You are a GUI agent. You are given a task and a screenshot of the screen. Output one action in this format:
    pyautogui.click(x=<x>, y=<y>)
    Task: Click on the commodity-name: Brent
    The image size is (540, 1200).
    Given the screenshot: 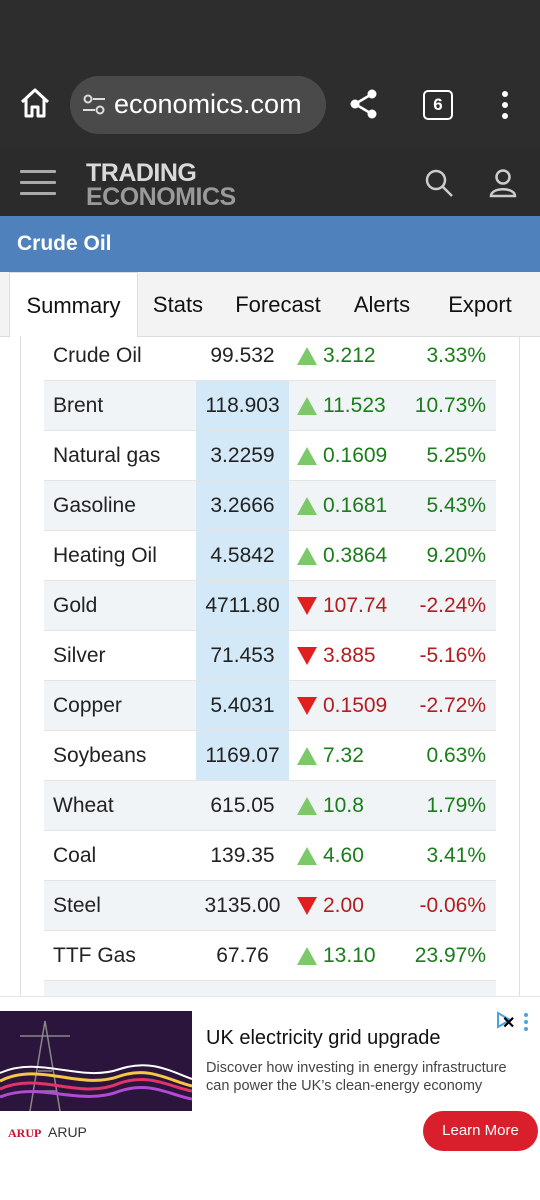 What is the action you would take?
    pyautogui.click(x=78, y=405)
    